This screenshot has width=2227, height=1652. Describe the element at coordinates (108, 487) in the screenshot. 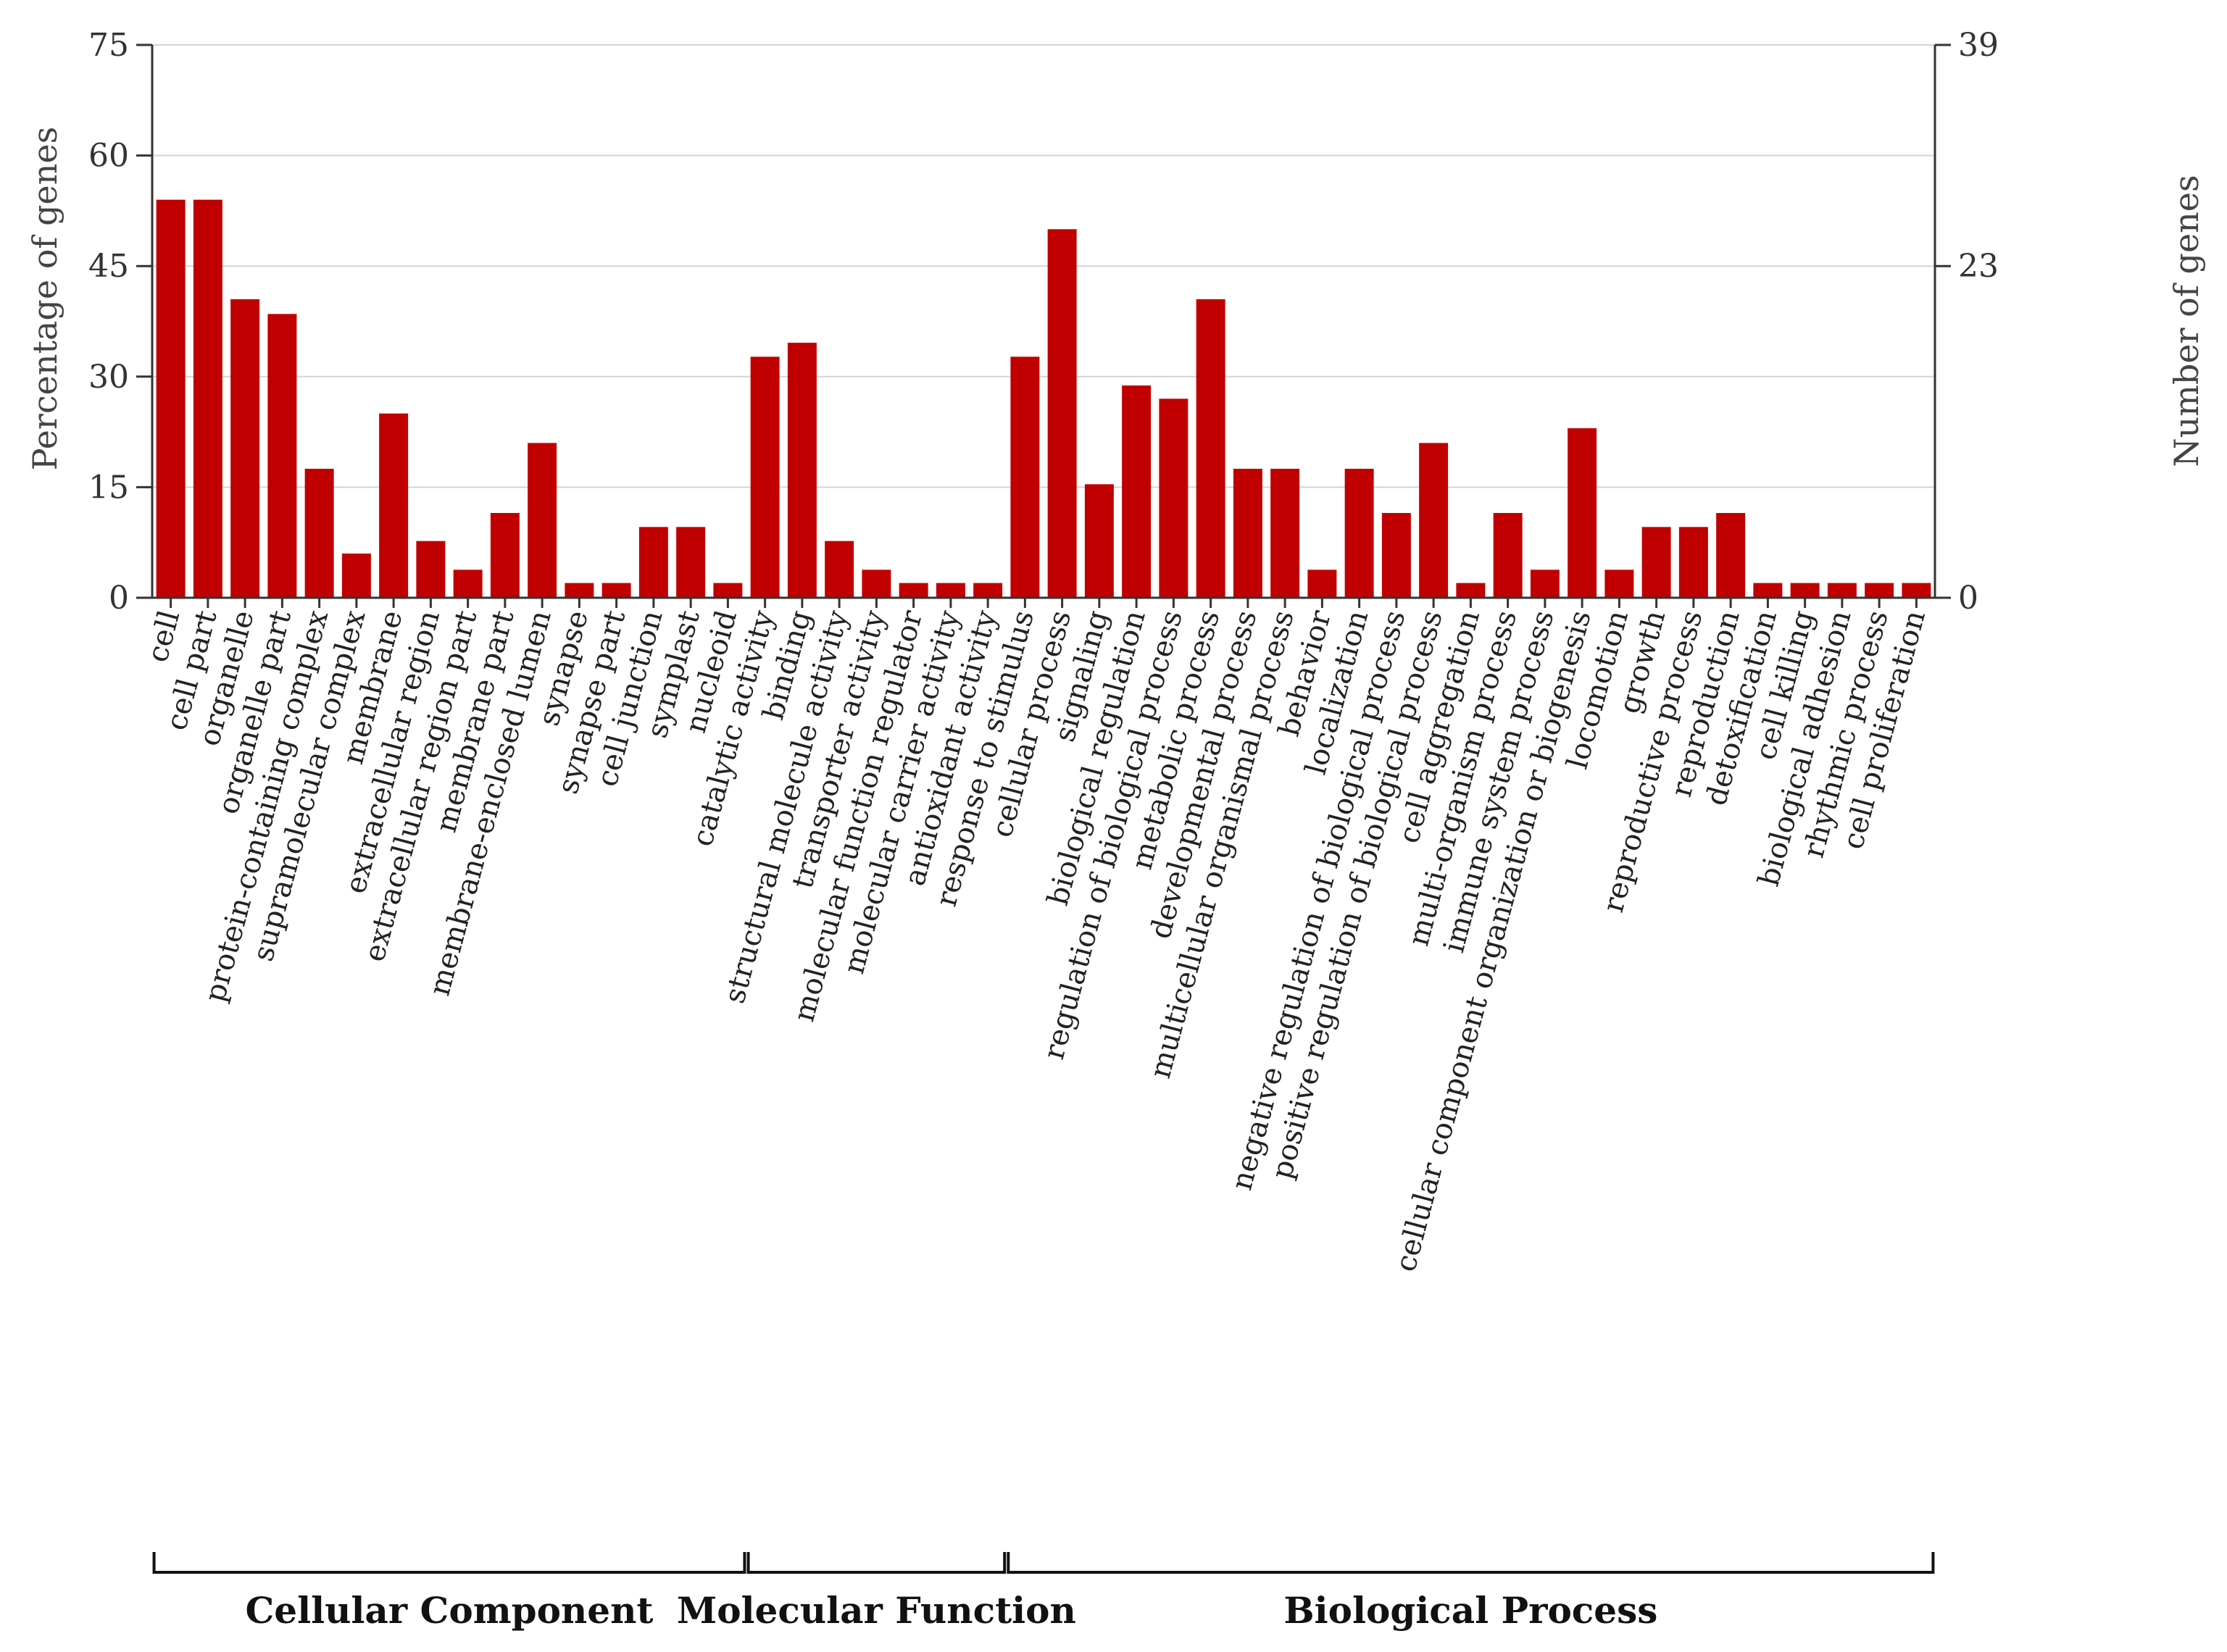

I see `left-tick-label: 15` at that location.